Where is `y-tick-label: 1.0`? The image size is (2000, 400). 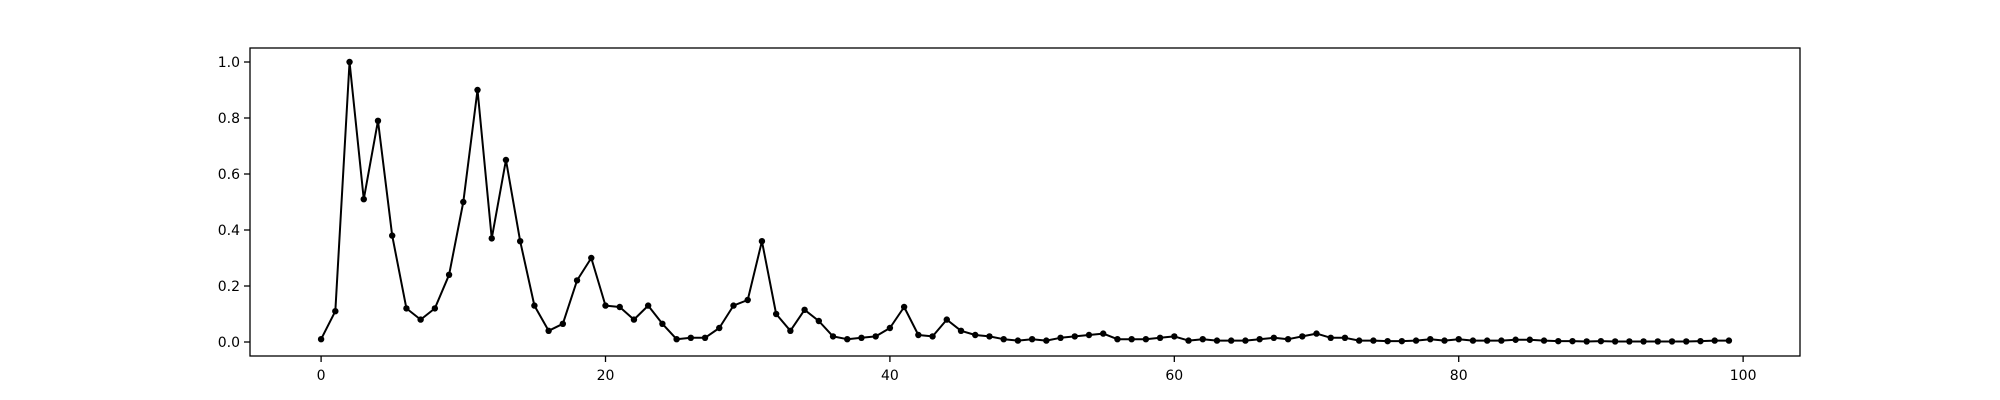
y-tick-label: 1.0 is located at coordinates (229, 63).